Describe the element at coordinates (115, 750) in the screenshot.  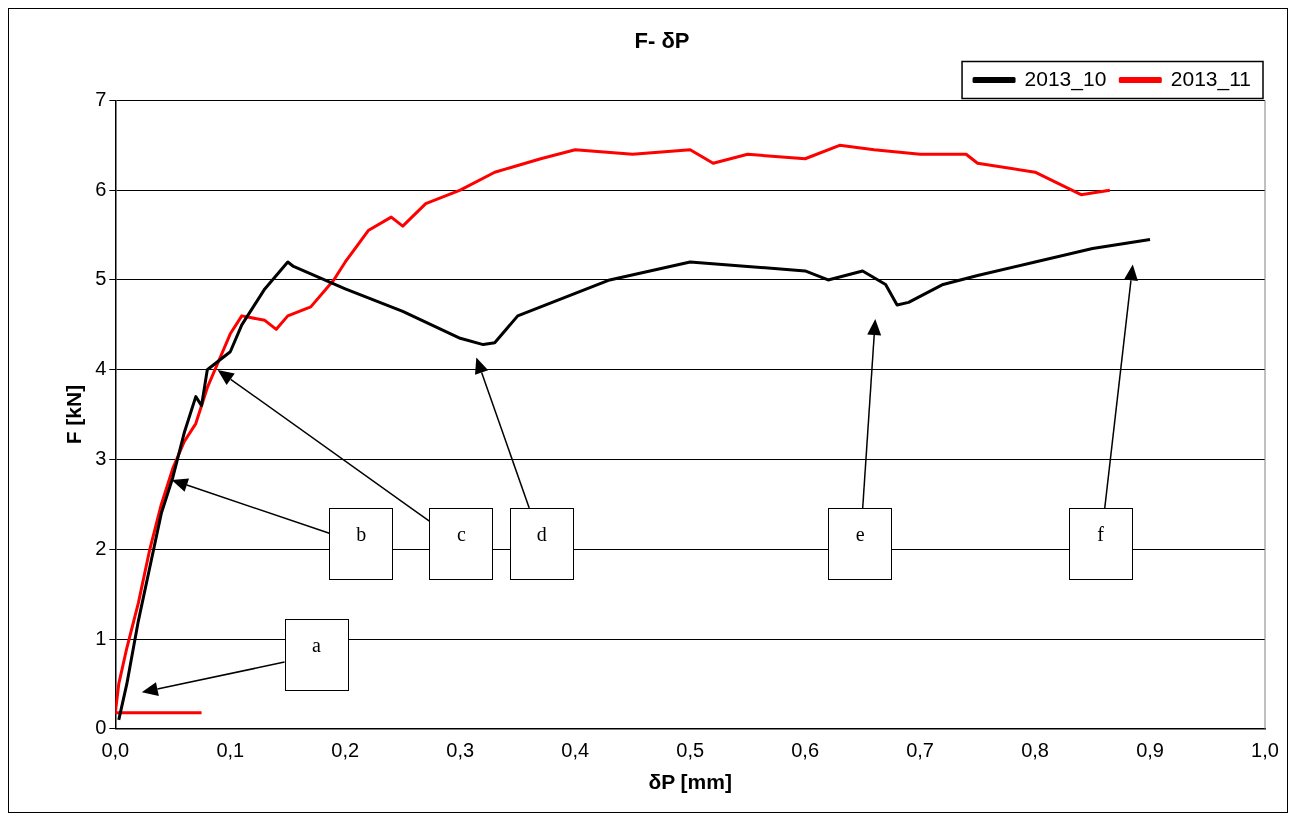
I see `x-tick-label: 0,0` at that location.